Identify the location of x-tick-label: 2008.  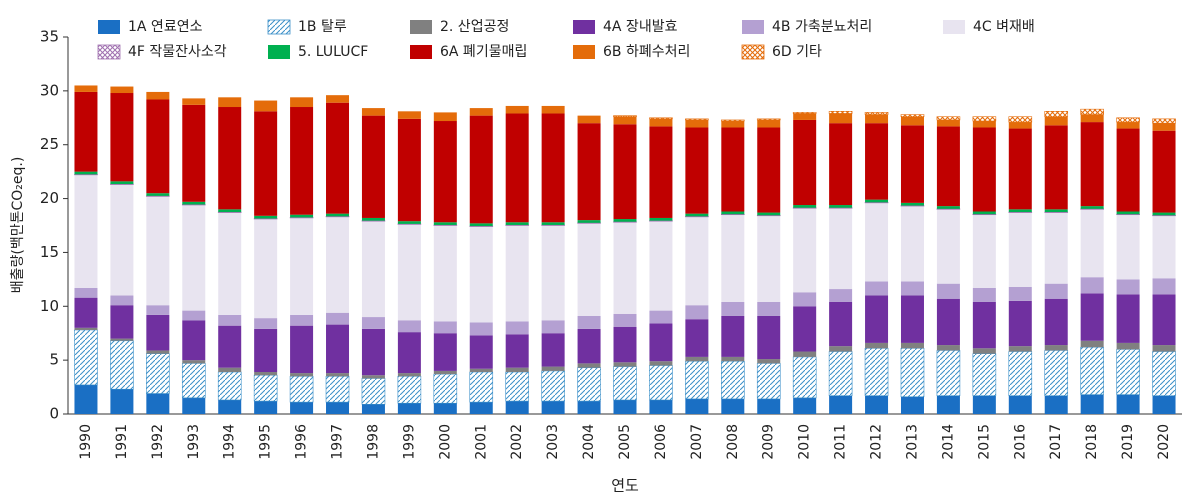
(733, 442).